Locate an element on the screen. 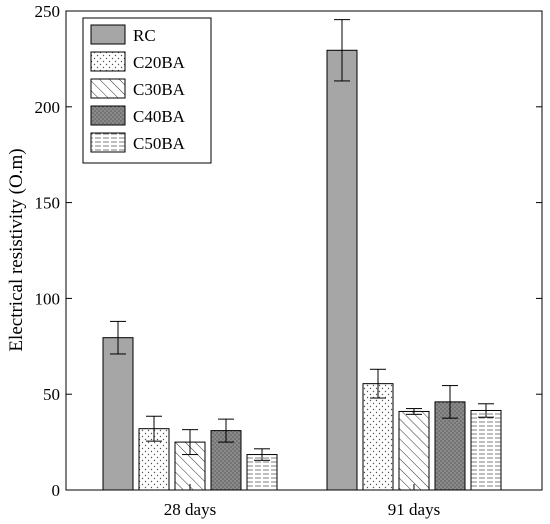 The width and height of the screenshot is (550, 524). legend-swatch-c40ba is located at coordinates (108, 115).